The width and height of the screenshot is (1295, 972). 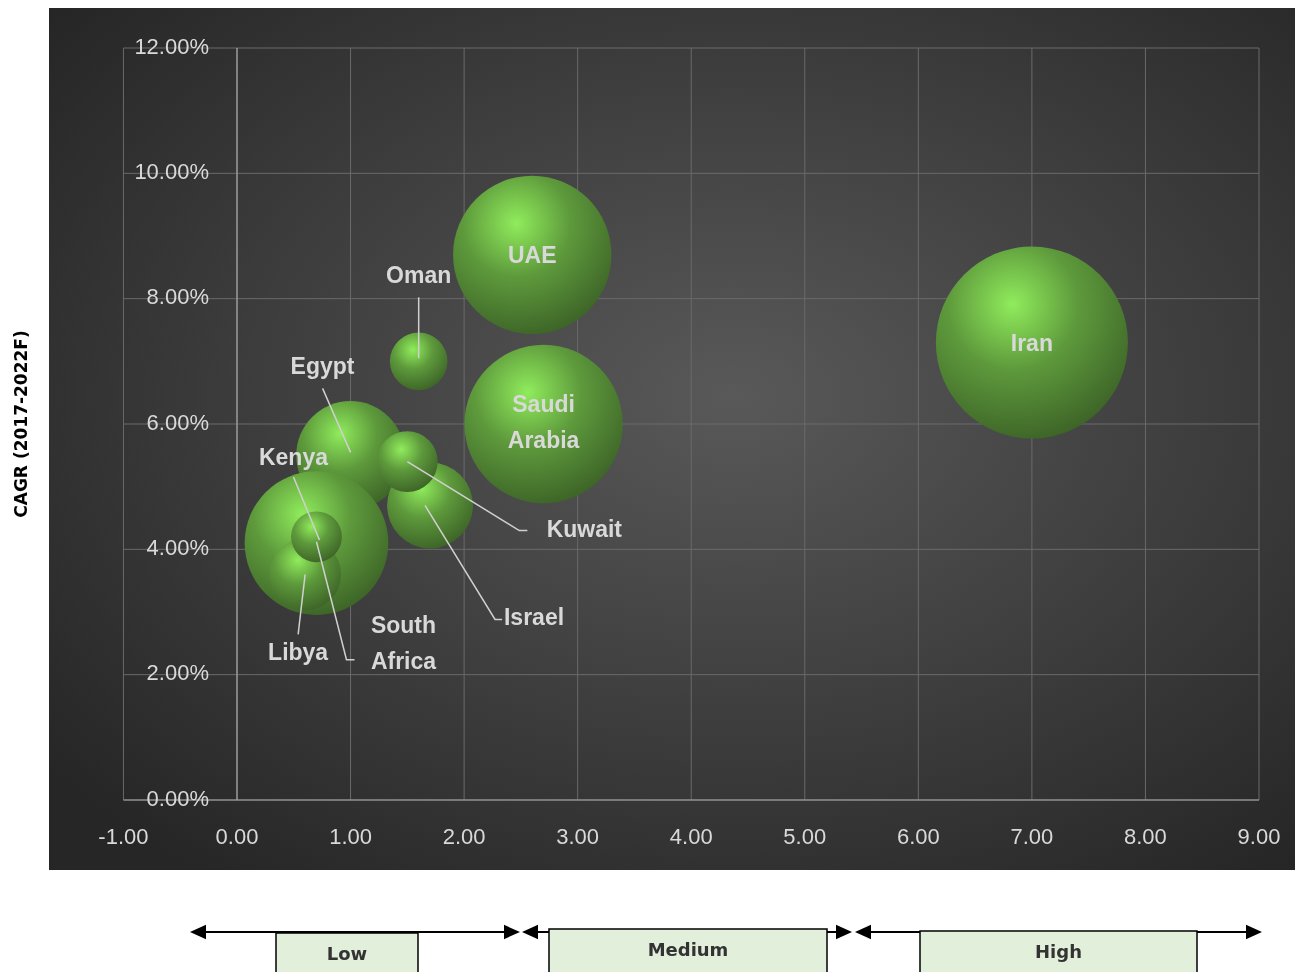 What do you see at coordinates (171, 46) in the screenshot?
I see `y-tick-label: 12.00%` at bounding box center [171, 46].